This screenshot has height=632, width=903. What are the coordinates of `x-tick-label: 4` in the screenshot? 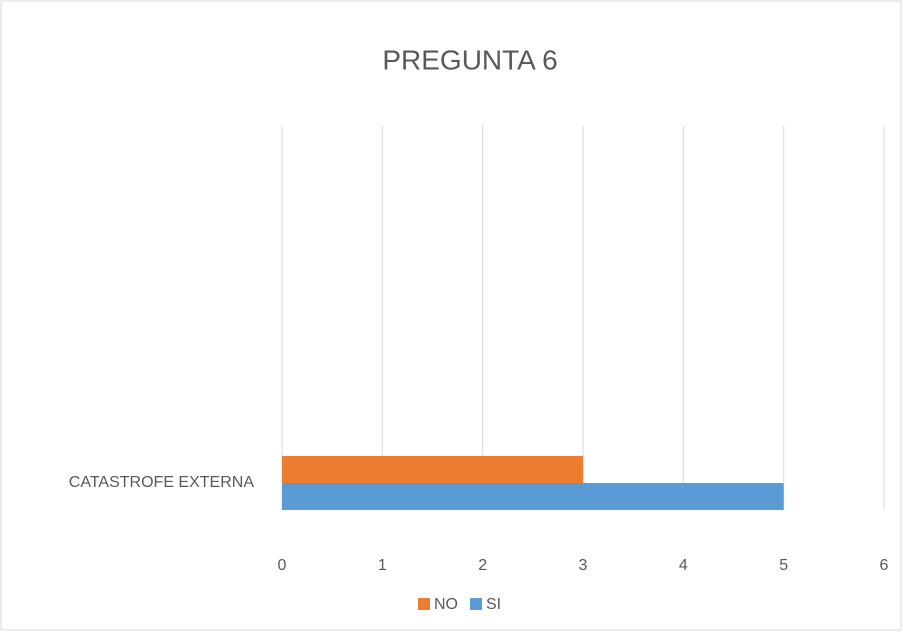 It's located at (683, 565).